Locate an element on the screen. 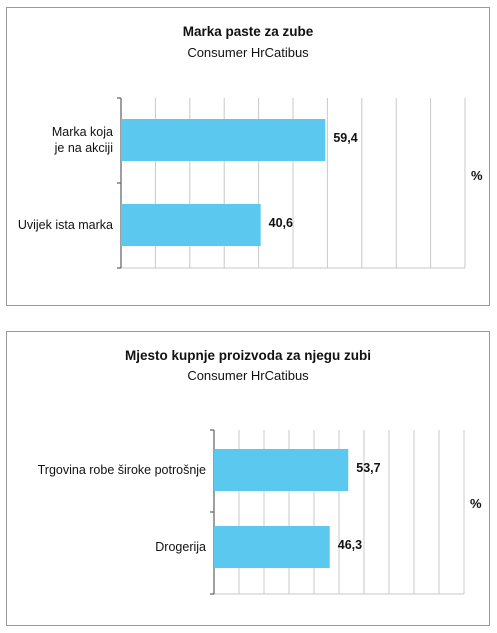 The image size is (497, 633). category-label: Uvijek ista marka is located at coordinates (65, 225).